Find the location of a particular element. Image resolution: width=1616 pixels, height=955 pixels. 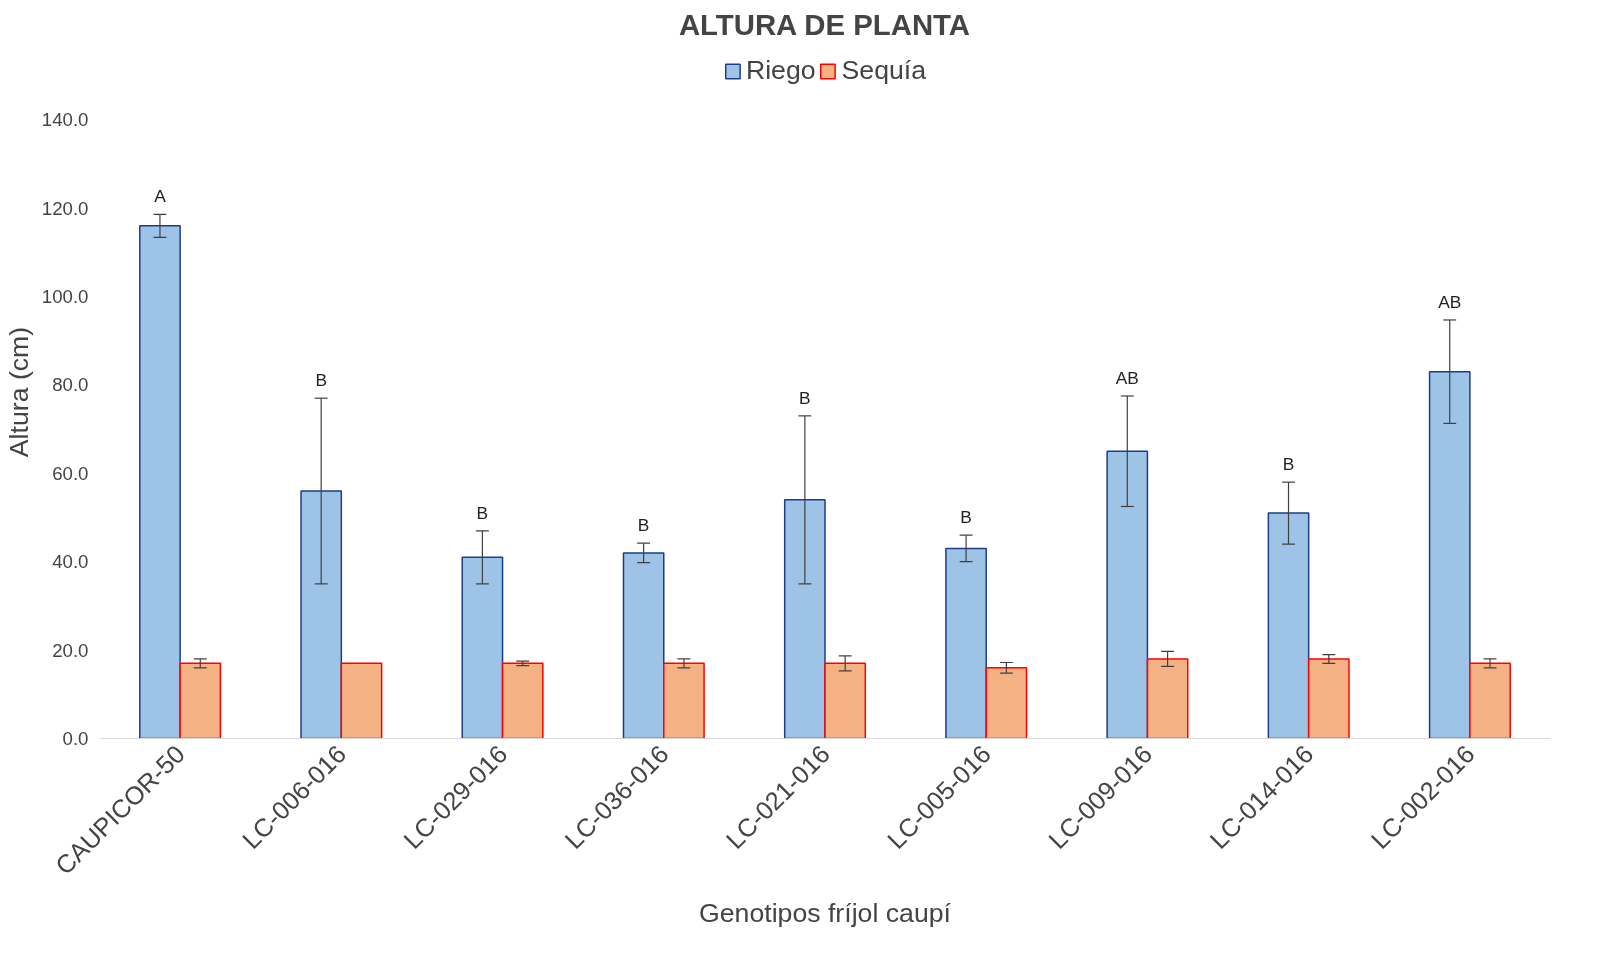

y-tick-label: 140.0 is located at coordinates (65, 120).